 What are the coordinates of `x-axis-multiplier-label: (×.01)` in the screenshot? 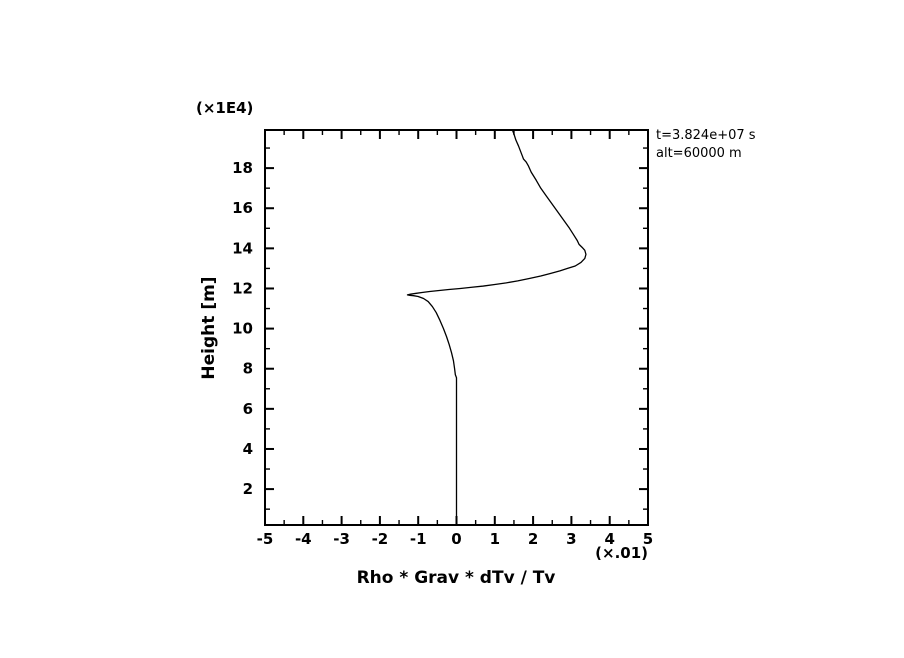 It's located at (621, 553).